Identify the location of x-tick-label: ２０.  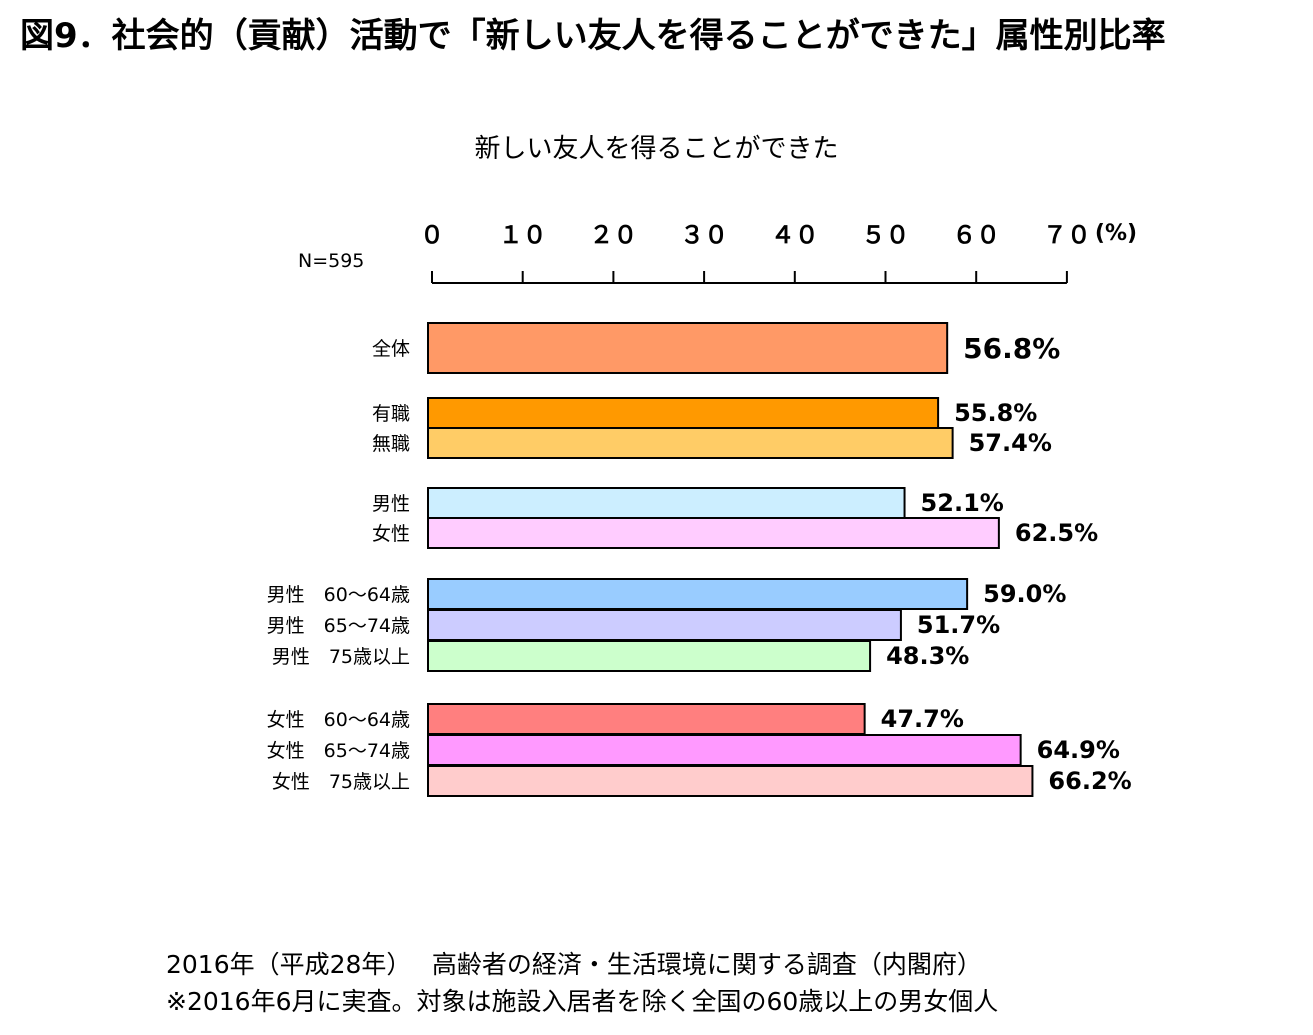
(613, 235).